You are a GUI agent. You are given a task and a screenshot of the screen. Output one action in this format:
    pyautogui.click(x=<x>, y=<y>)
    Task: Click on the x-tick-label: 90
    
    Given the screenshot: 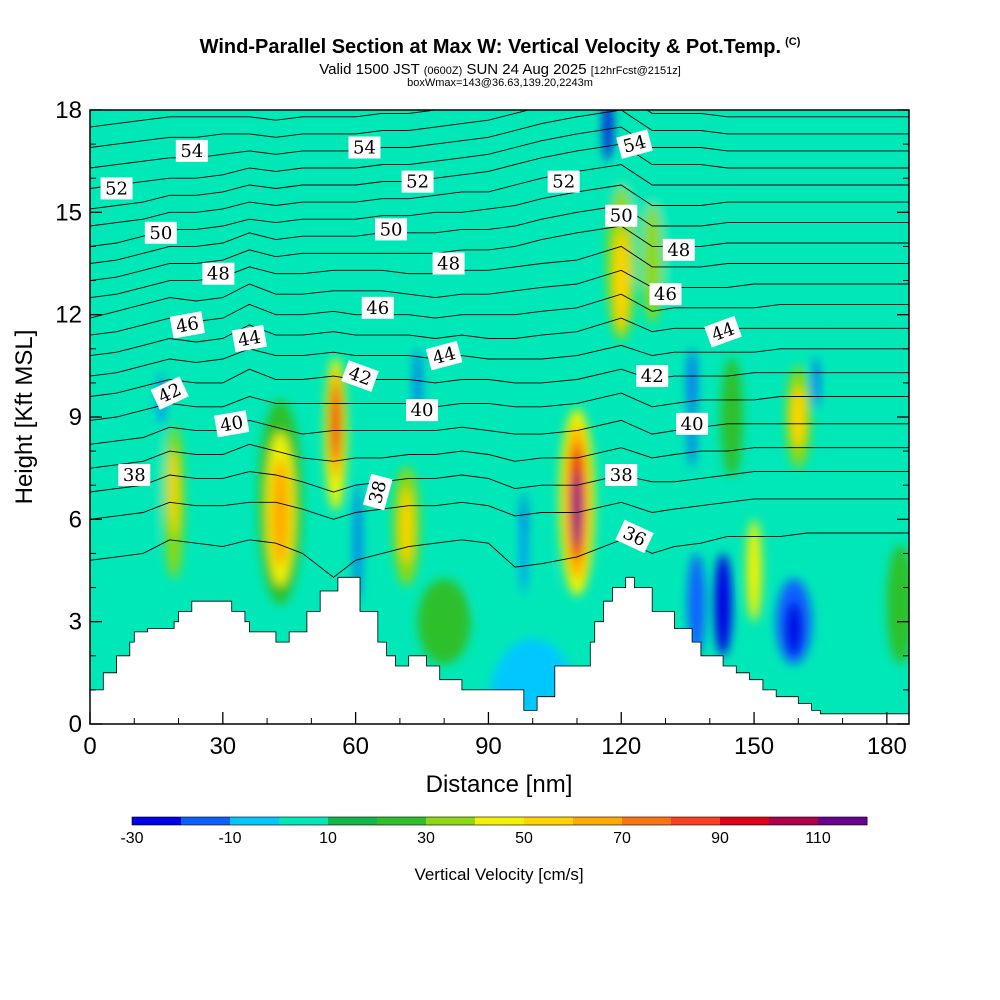 What is the action you would take?
    pyautogui.click(x=488, y=746)
    